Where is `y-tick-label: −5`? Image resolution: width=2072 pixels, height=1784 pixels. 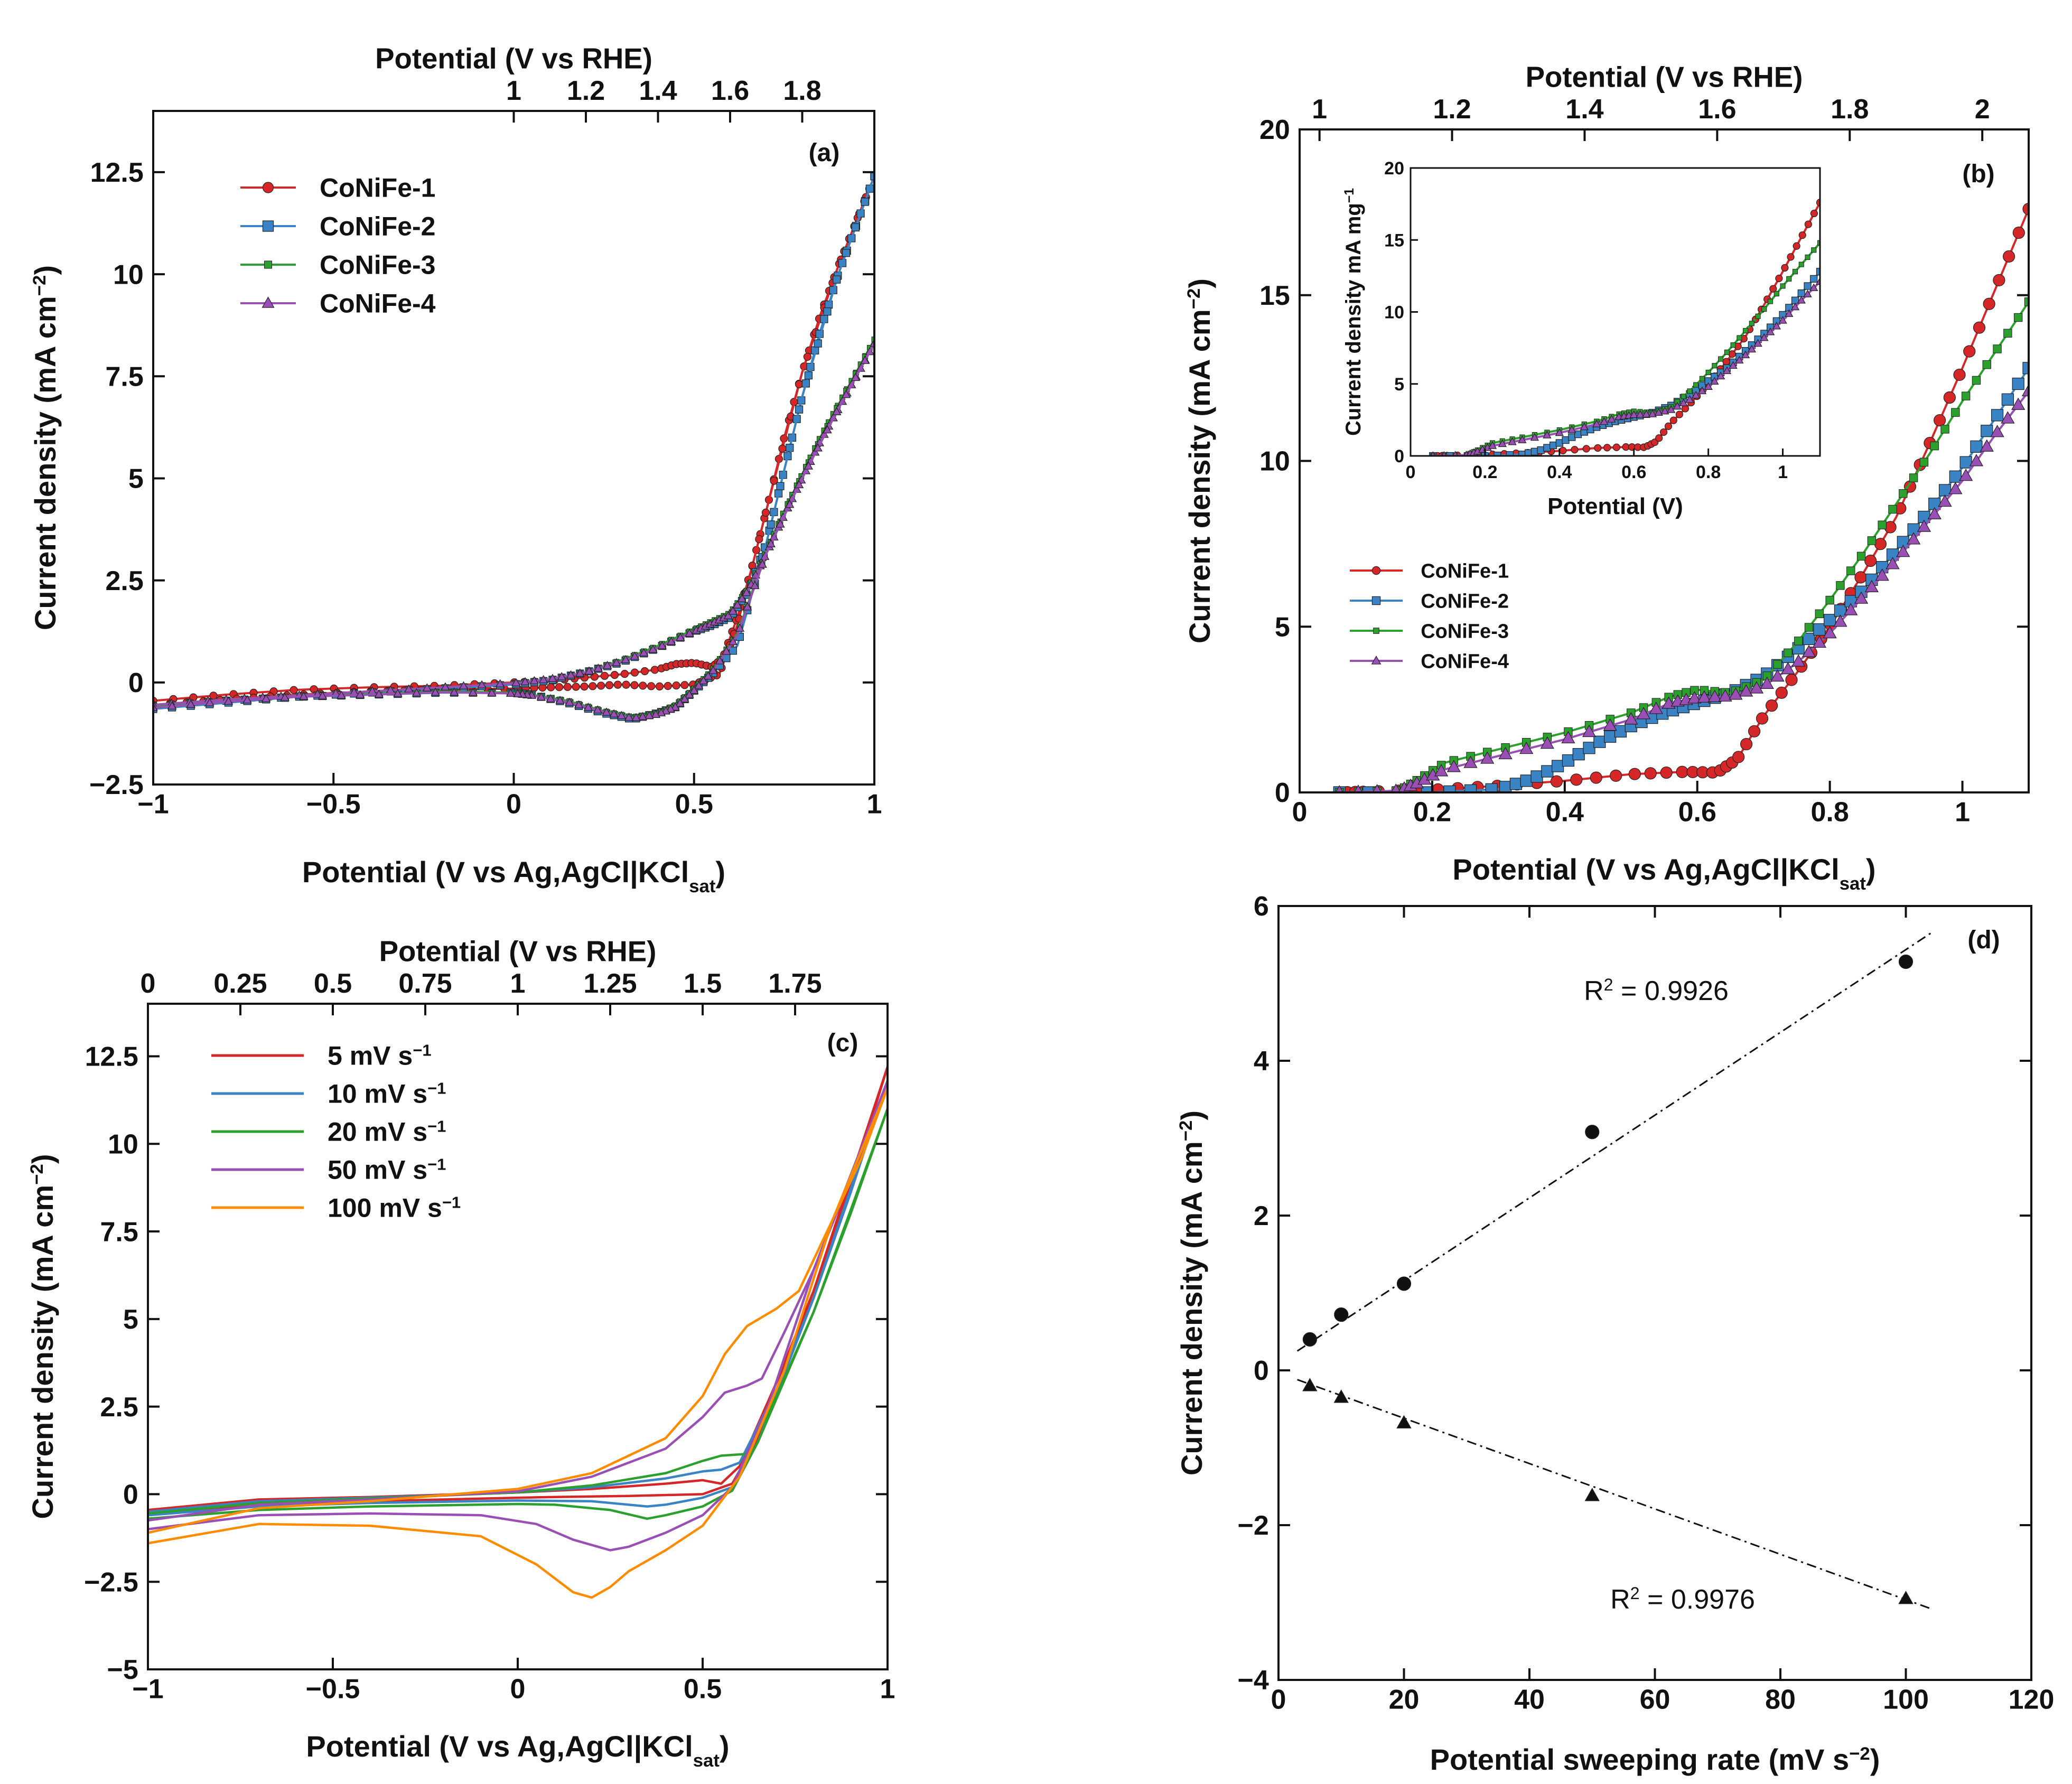
y-tick-label: −5 is located at coordinates (122, 1670).